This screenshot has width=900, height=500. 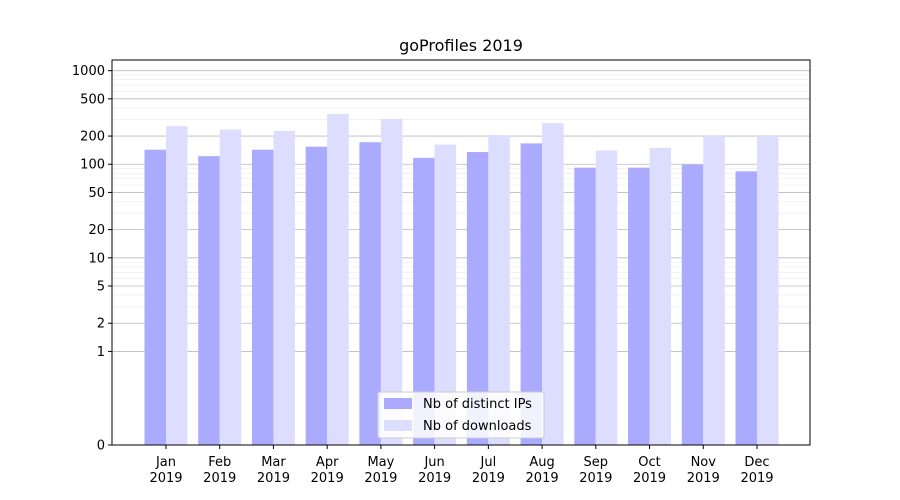 I want to click on x-tick-label-month: Aug, so click(x=541, y=462).